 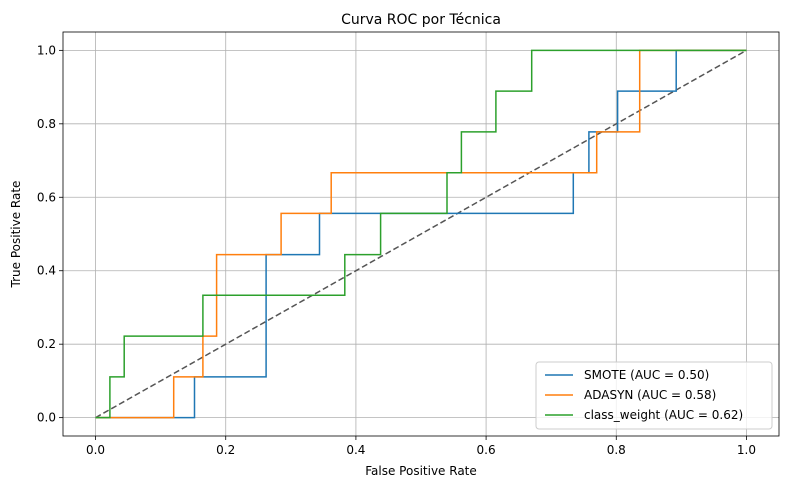 What do you see at coordinates (46, 344) in the screenshot?
I see `y-tick-label: 0.2` at bounding box center [46, 344].